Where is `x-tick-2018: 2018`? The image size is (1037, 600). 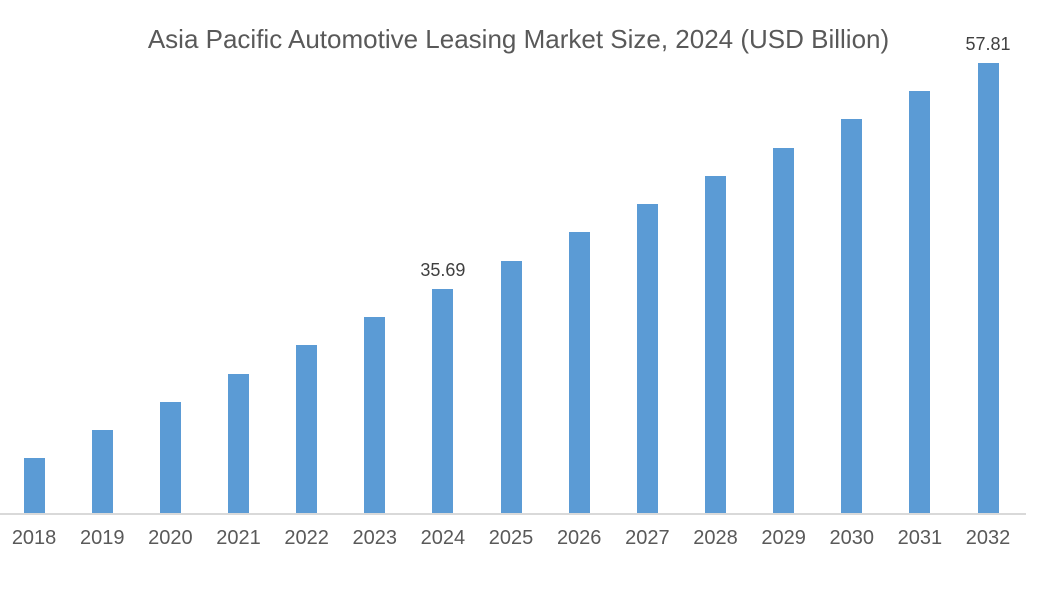 x-tick-2018: 2018 is located at coordinates (34, 538).